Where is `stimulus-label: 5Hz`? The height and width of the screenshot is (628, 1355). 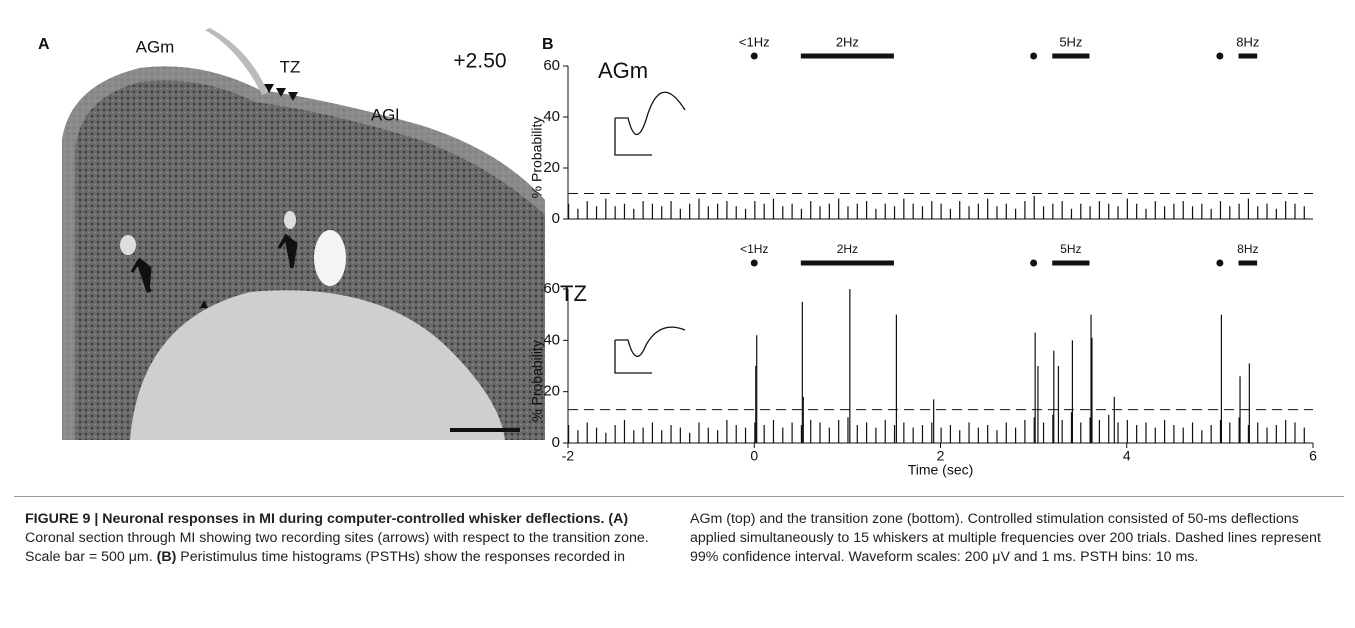 stimulus-label: 5Hz is located at coordinates (1070, 249).